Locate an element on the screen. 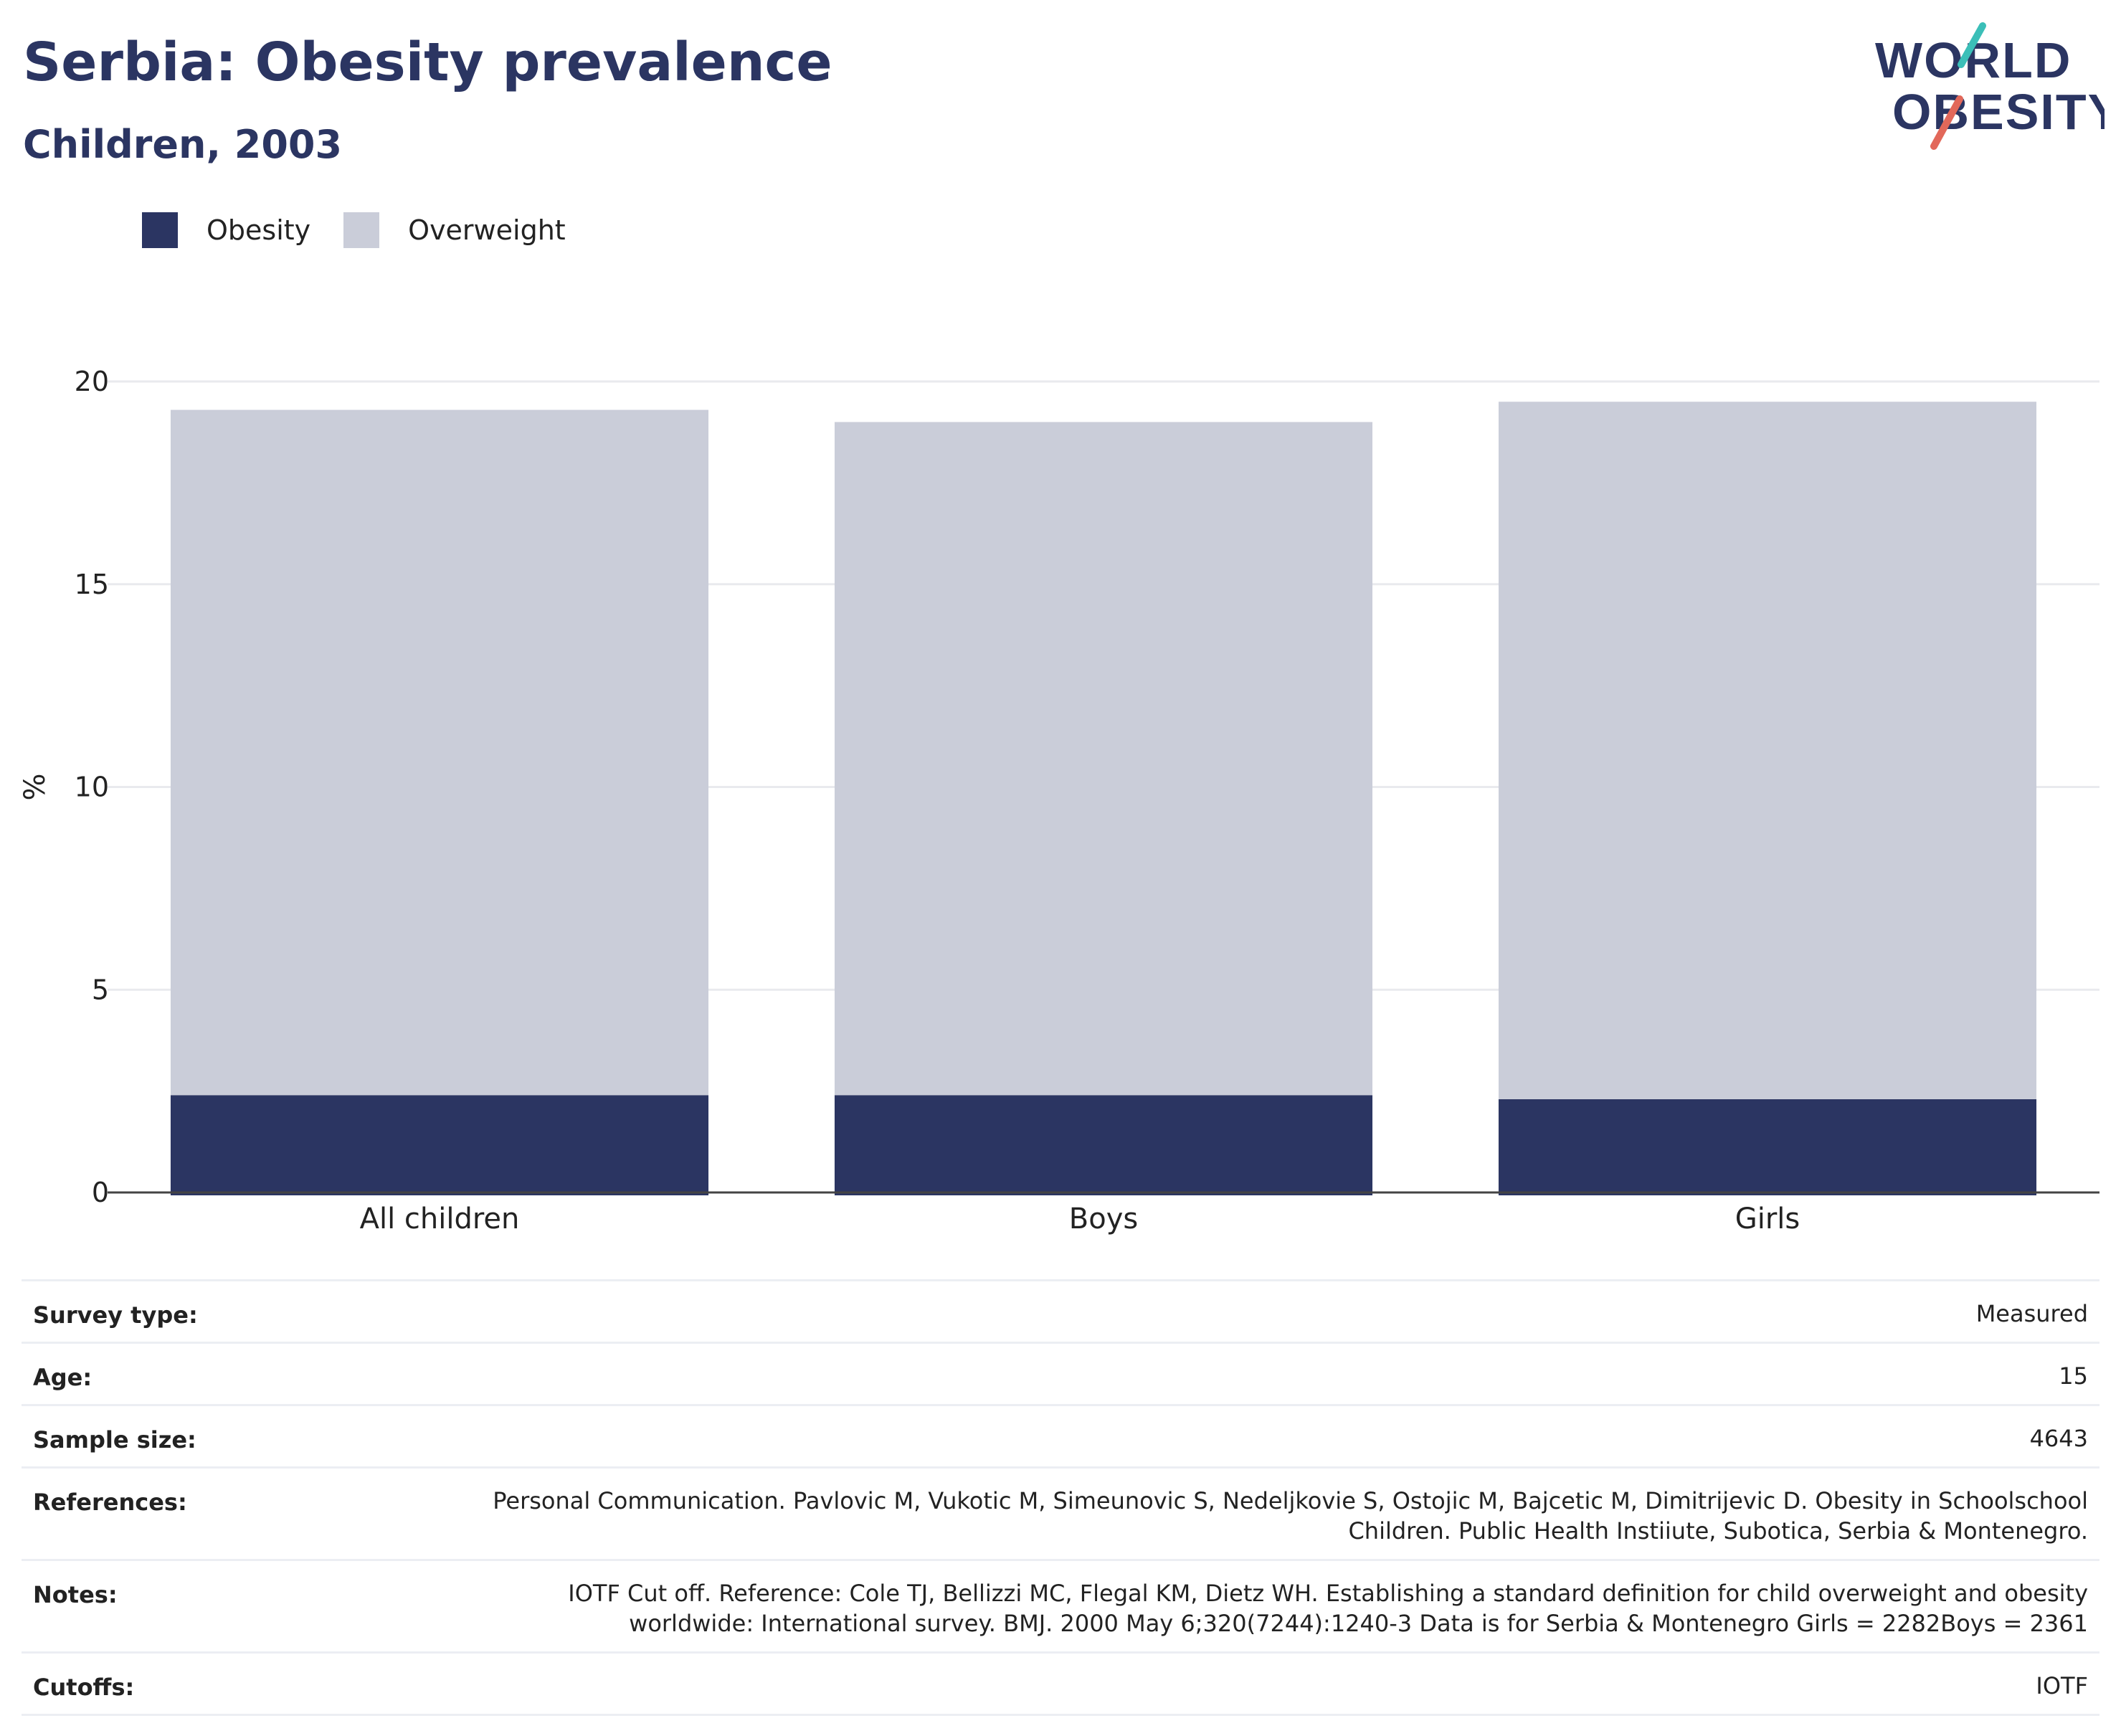 The height and width of the screenshot is (1736, 2121). info-row: Survey type: Measured is located at coordinates (1060, 1313).